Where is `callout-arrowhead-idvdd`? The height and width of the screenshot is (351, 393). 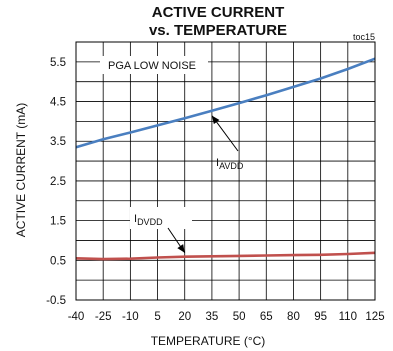
callout-arrowhead-idvdd is located at coordinates (181, 248).